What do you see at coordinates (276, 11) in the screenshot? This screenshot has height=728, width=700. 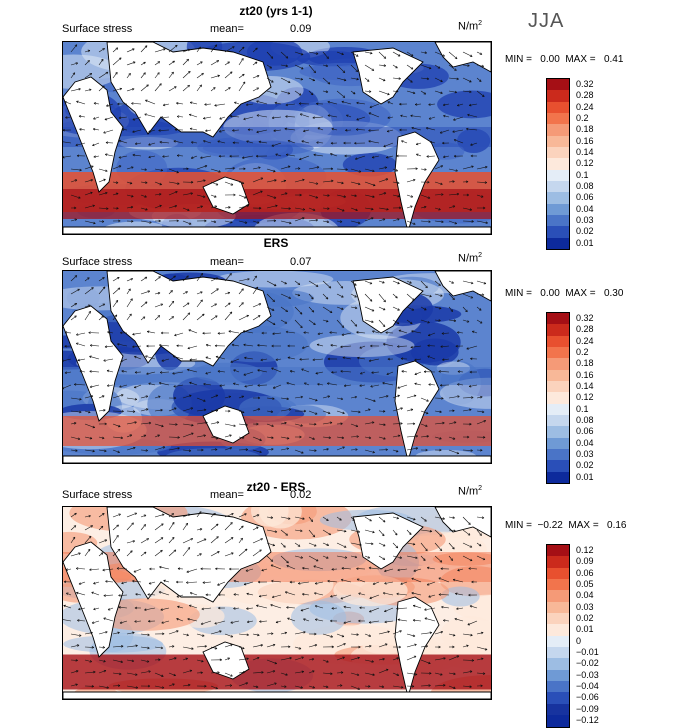 I see `panel-title: zt20 (yrs 1-1)` at bounding box center [276, 11].